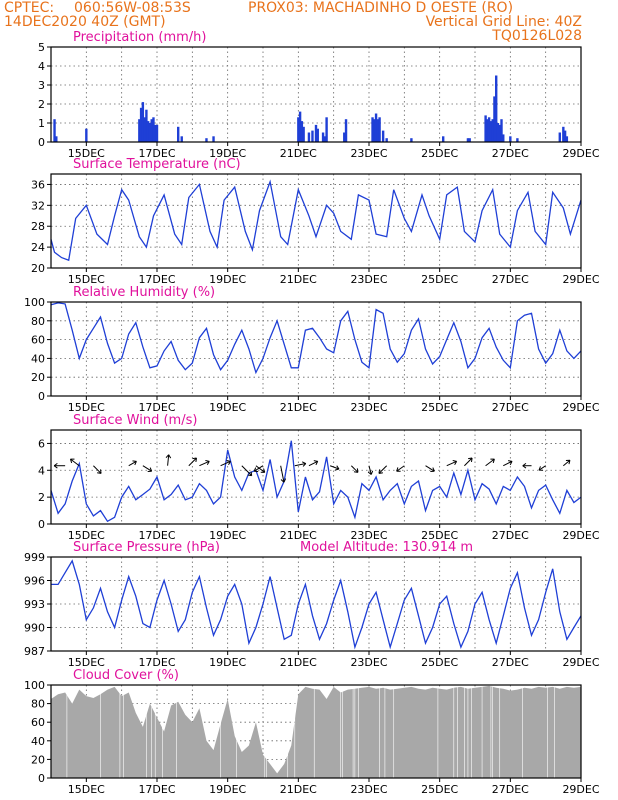 Image resolution: width=618 pixels, height=800 pixels. What do you see at coordinates (316, 481) in the screenshot?
I see `wind-series-line` at bounding box center [316, 481].